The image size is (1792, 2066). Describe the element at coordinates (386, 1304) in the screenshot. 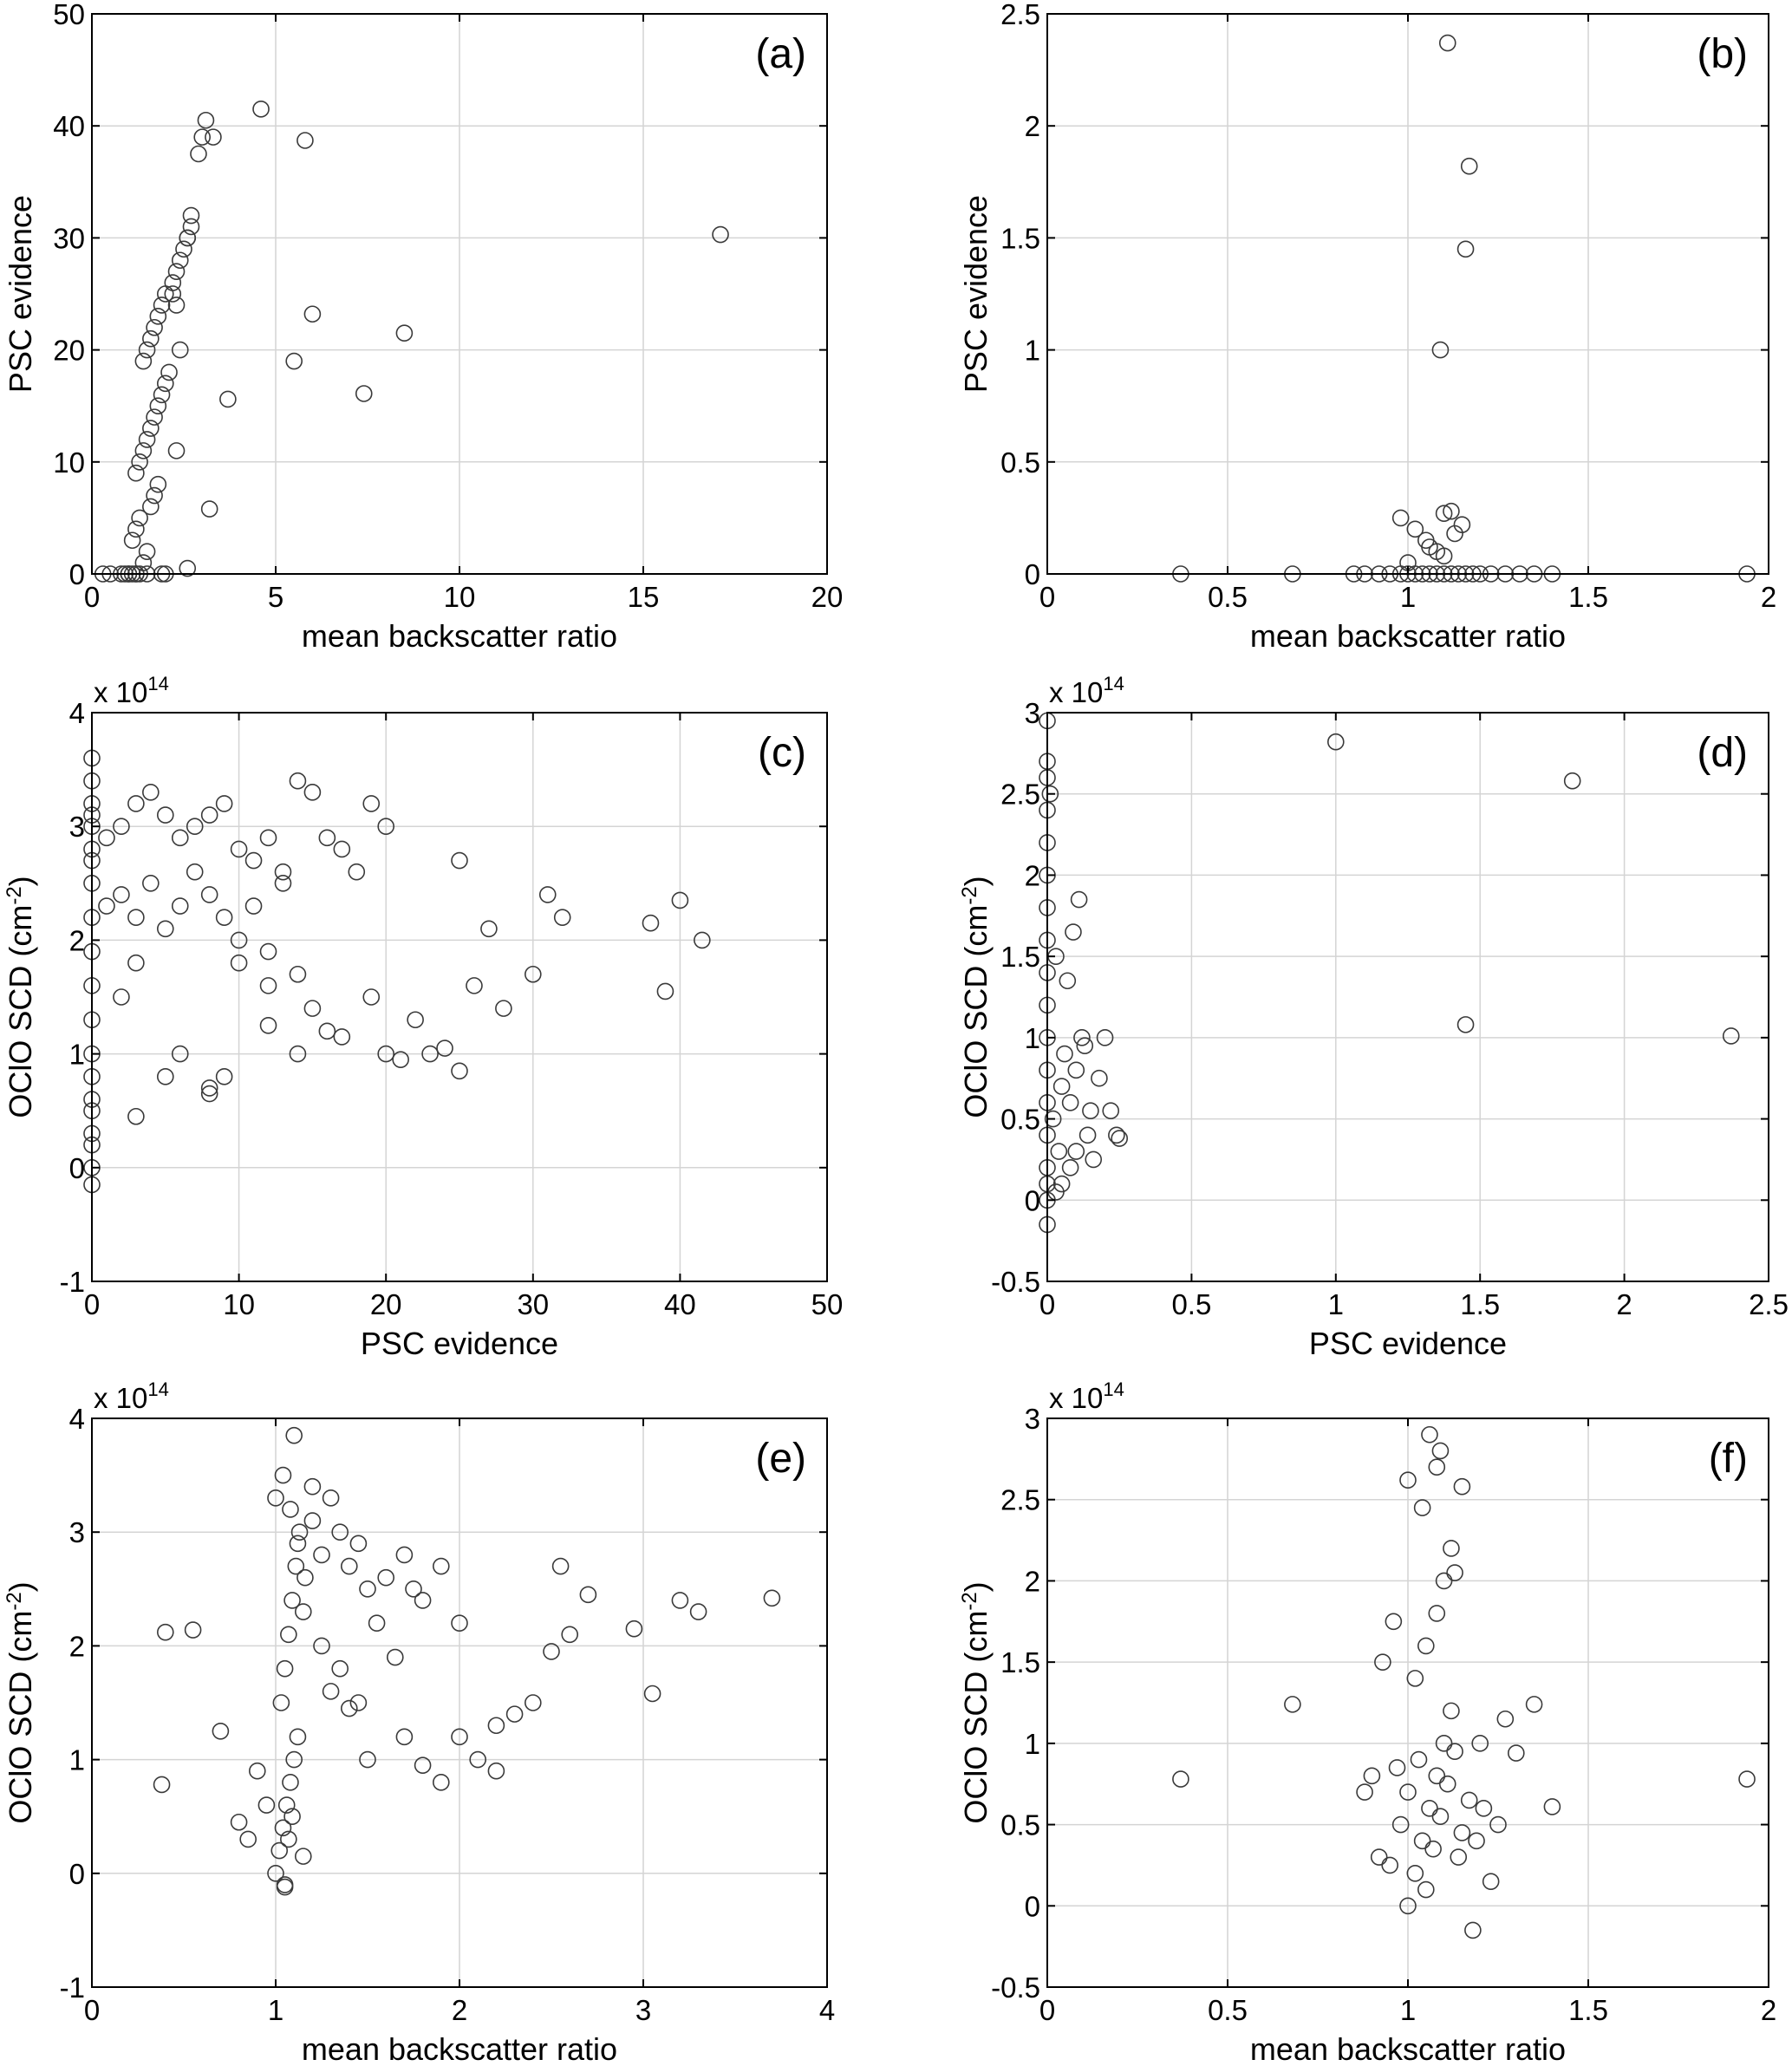

I see `x-tick-label: 20` at that location.